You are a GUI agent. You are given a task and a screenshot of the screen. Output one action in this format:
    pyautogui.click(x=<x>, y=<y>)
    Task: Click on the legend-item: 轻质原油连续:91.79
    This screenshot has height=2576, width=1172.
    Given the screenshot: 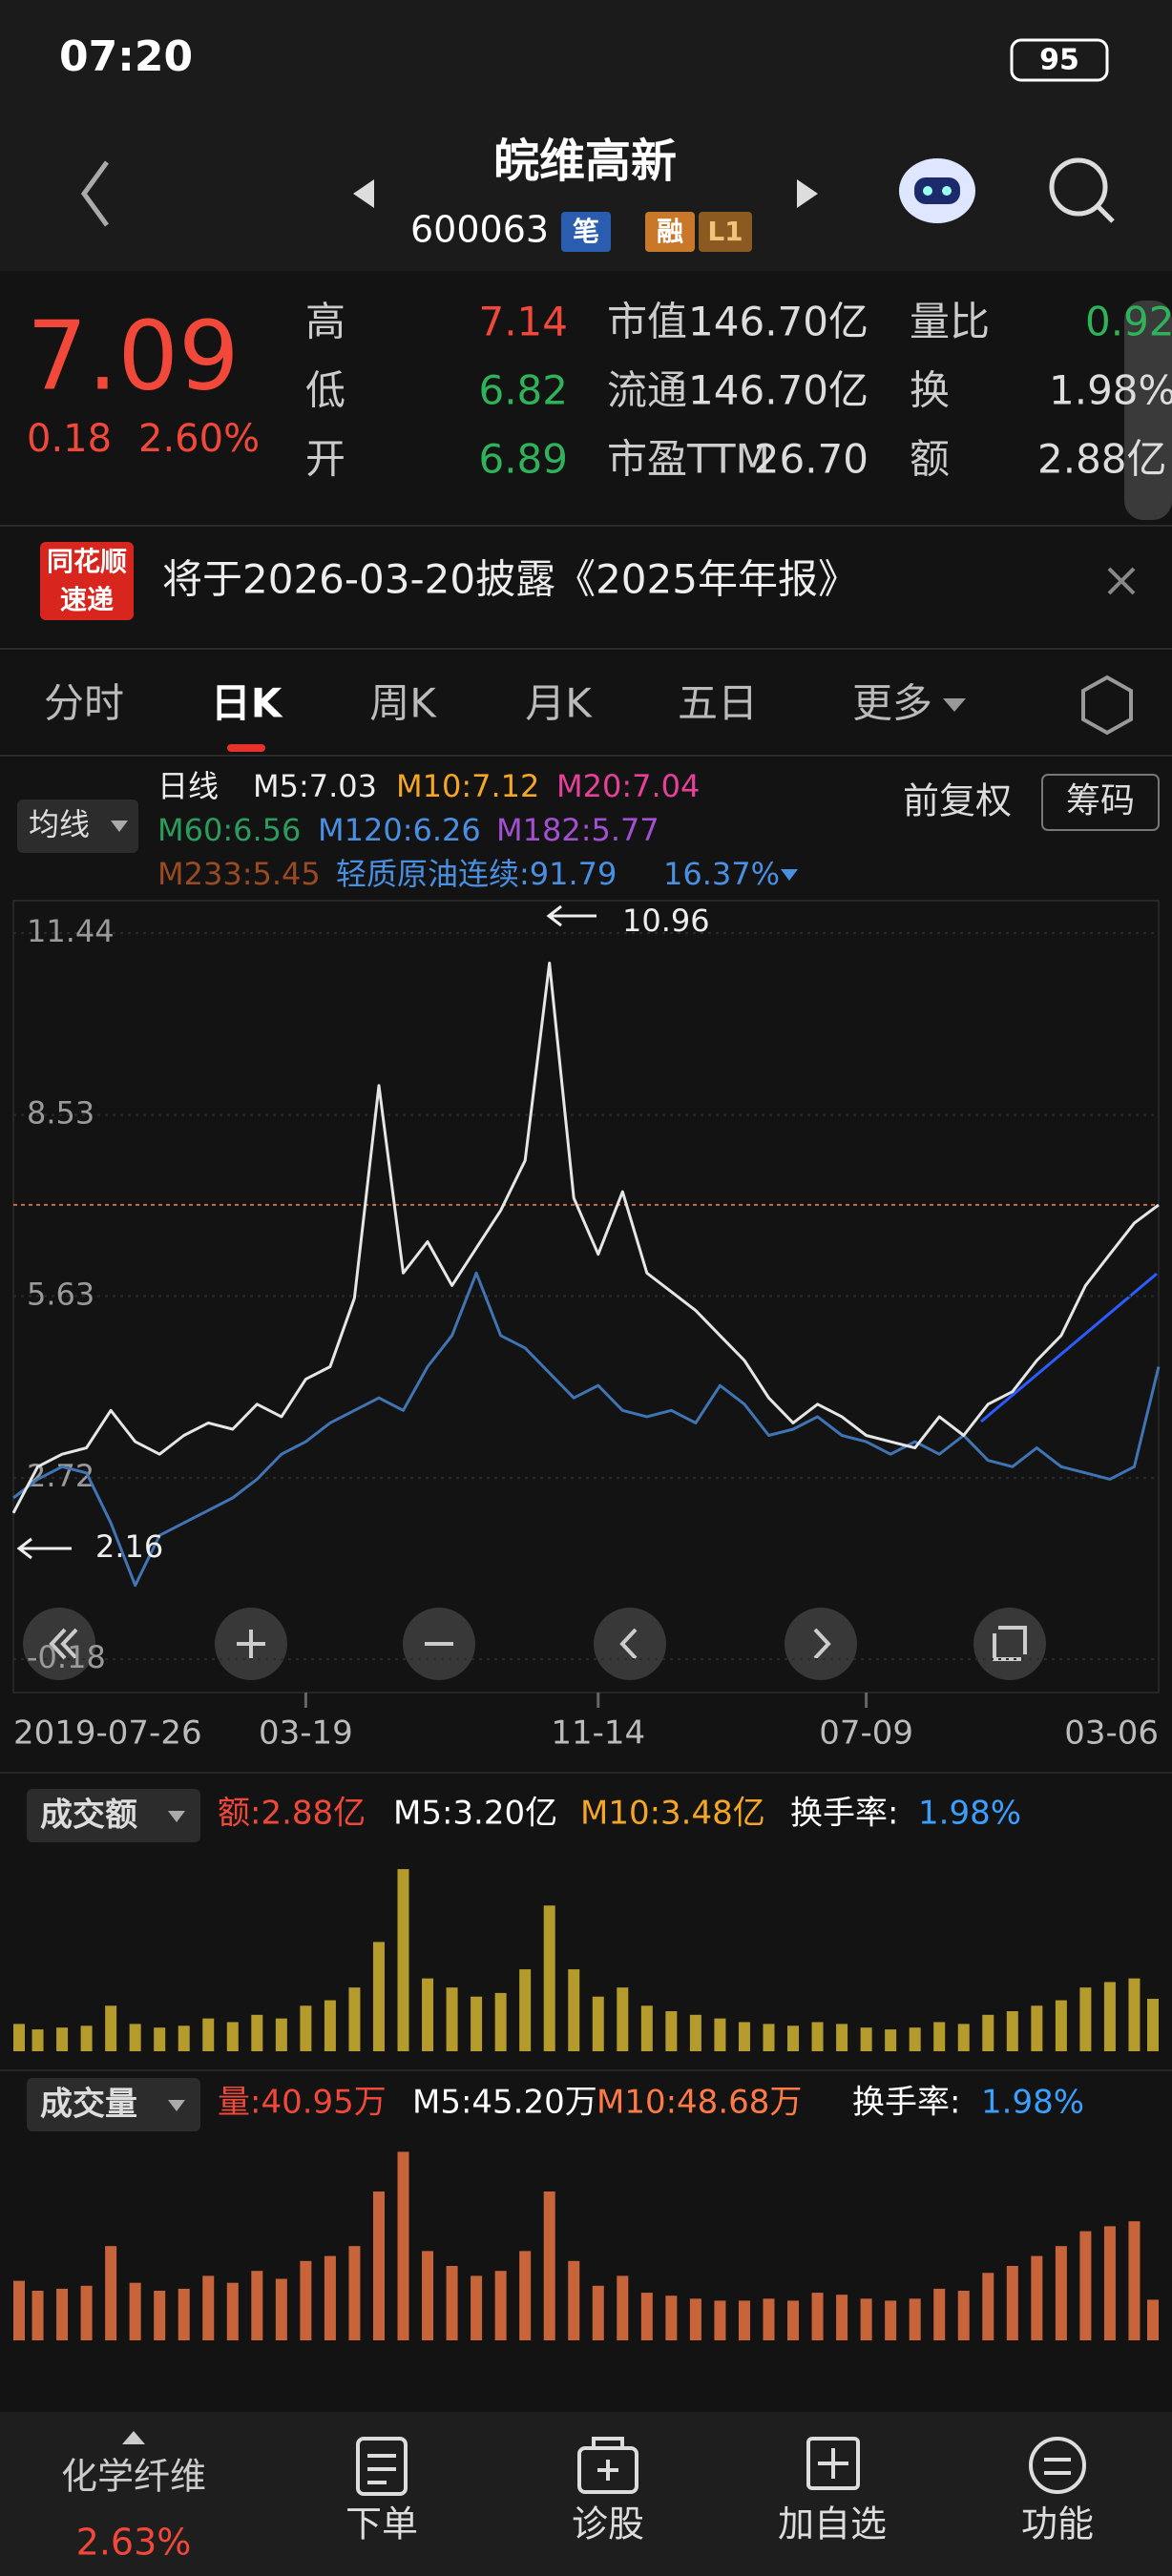 What is the action you would take?
    pyautogui.click(x=477, y=874)
    